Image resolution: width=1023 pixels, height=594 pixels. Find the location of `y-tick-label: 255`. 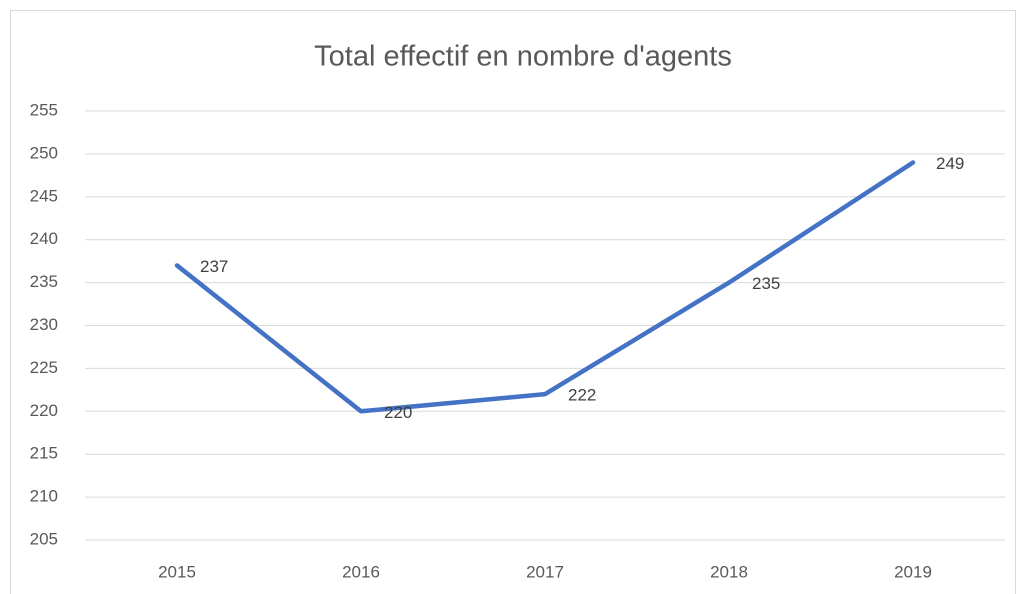

y-tick-label: 255 is located at coordinates (44, 109).